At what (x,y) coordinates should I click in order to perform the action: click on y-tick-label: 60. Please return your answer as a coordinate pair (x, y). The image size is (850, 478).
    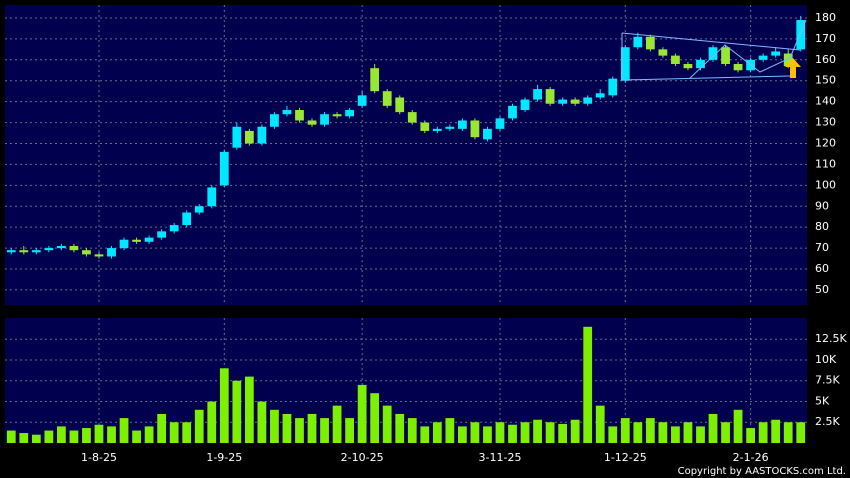
    Looking at the image, I should click on (822, 268).